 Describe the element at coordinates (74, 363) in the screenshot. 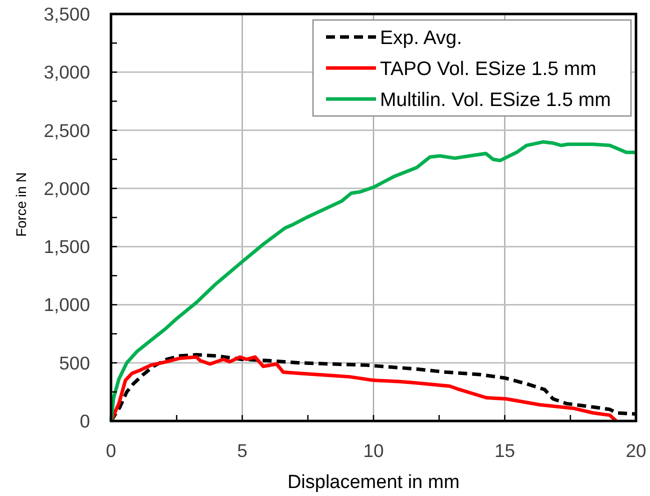

I see `y-tick-label: 500` at that location.